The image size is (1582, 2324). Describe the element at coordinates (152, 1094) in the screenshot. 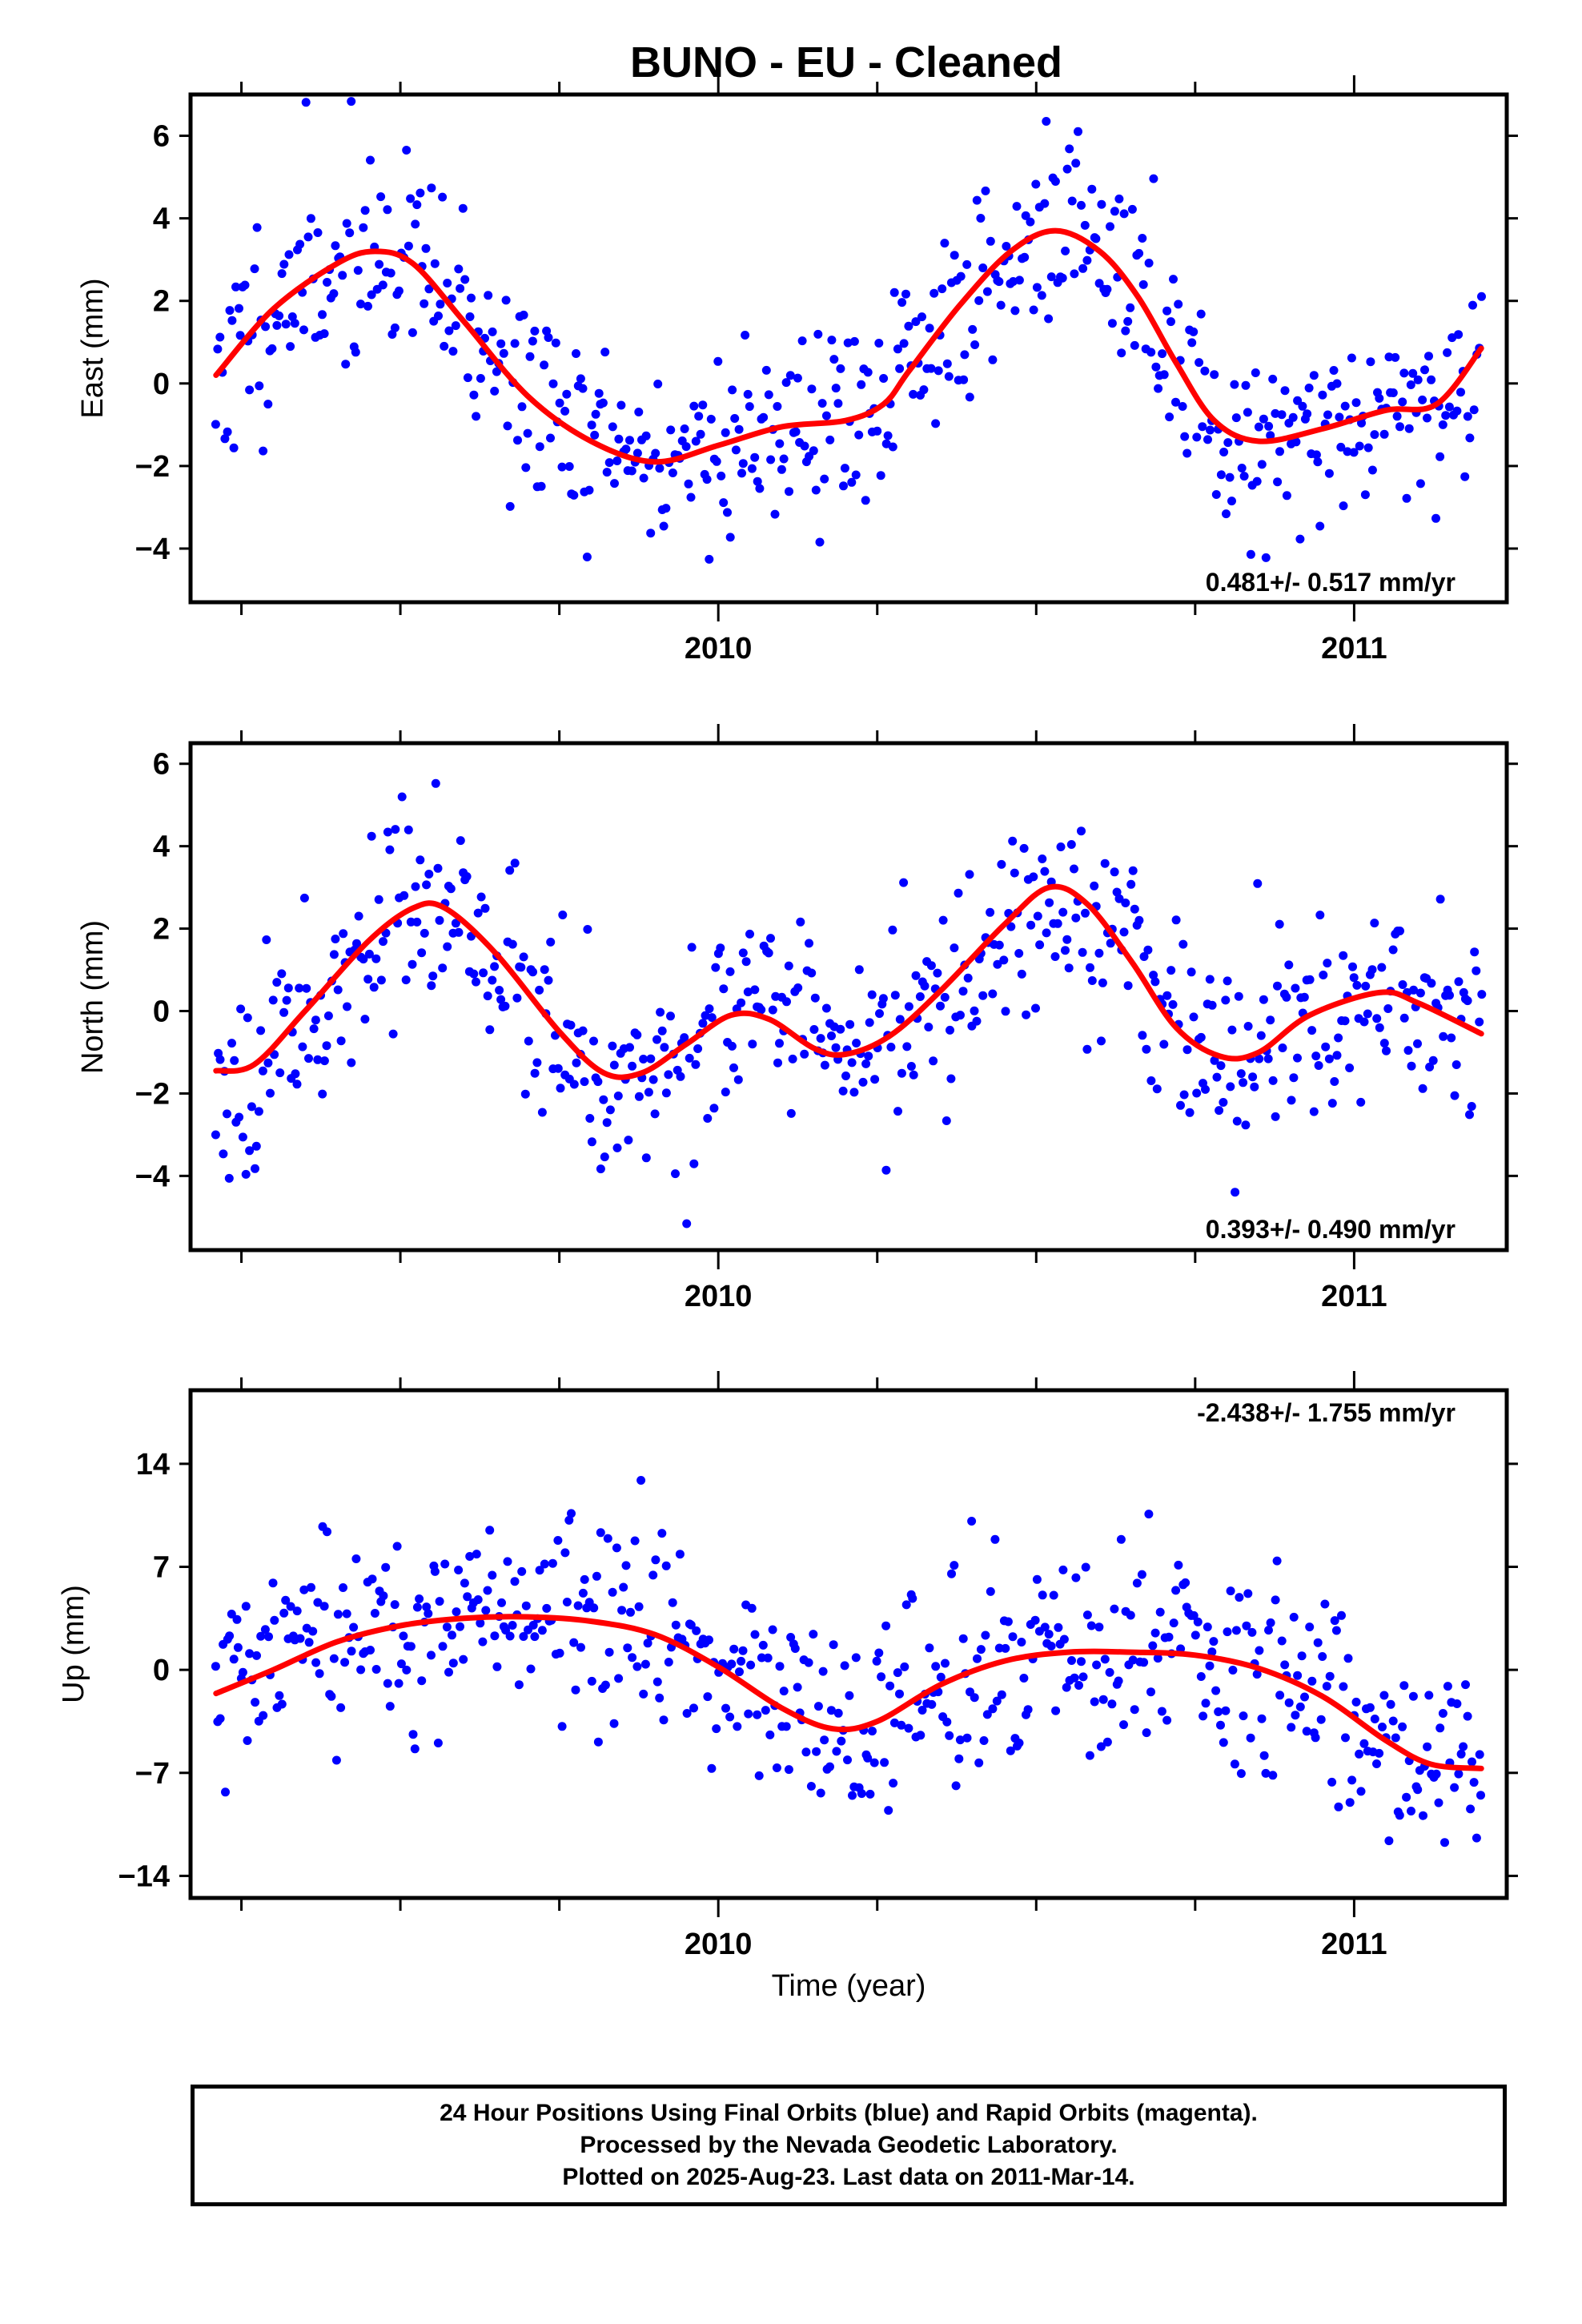

I see `north-ytick-label: −2` at that location.